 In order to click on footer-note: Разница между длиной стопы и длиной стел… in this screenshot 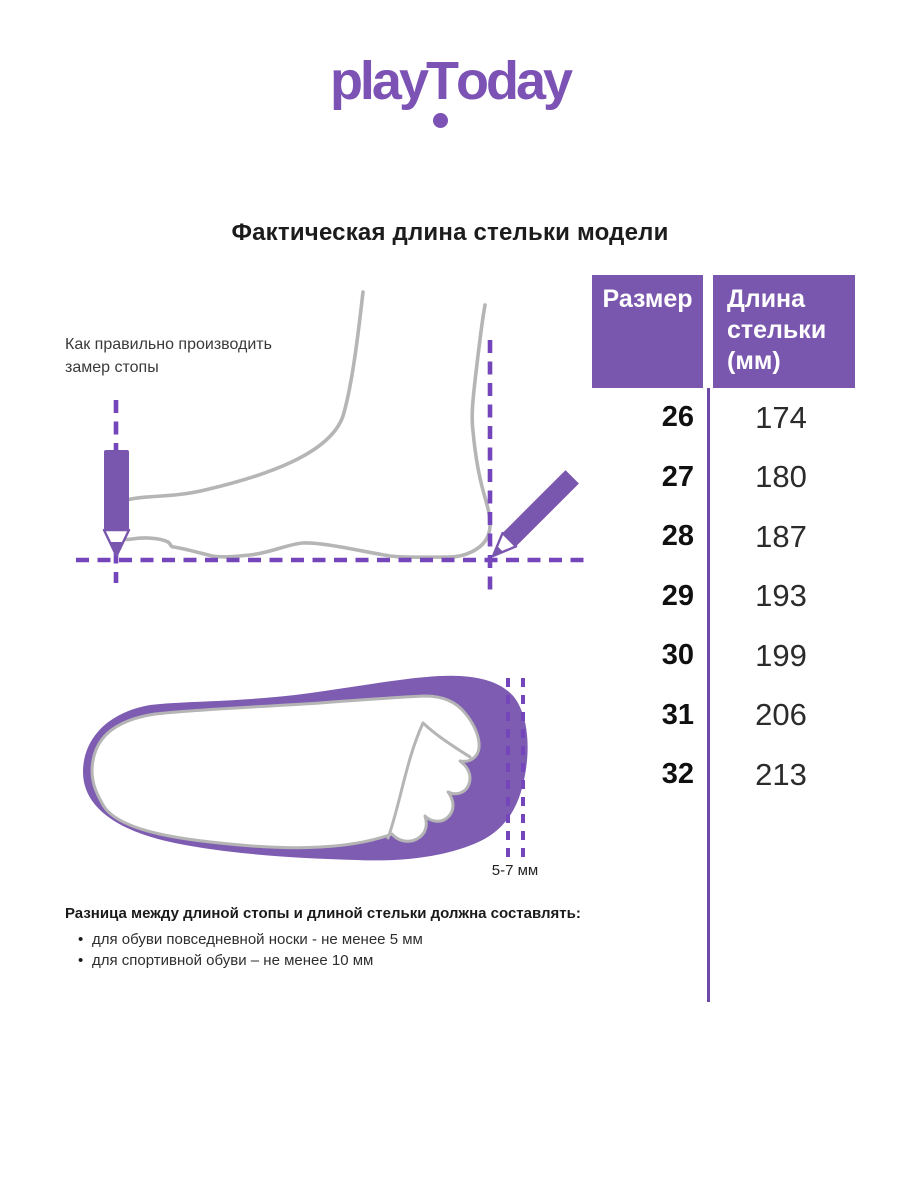, I will do `click(355, 938)`.